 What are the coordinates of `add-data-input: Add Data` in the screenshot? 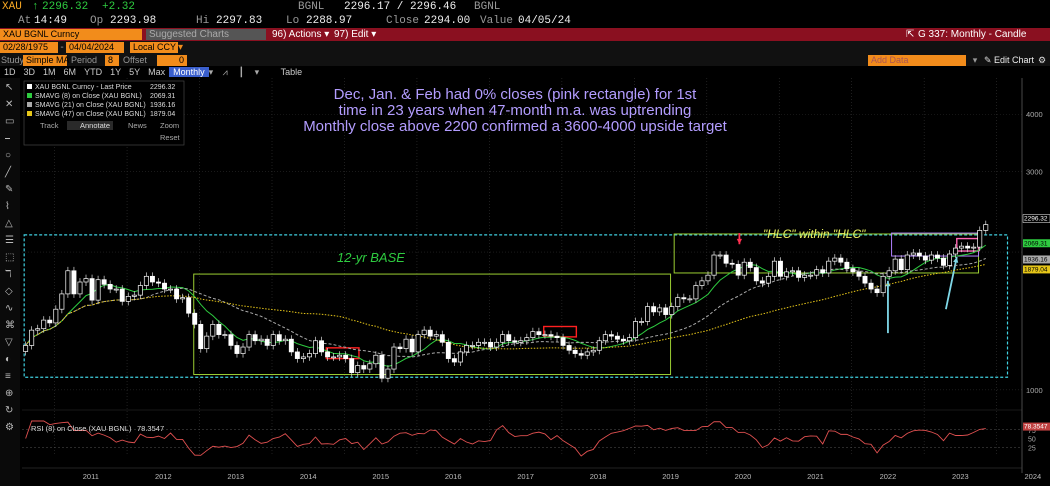 It's located at (917, 60).